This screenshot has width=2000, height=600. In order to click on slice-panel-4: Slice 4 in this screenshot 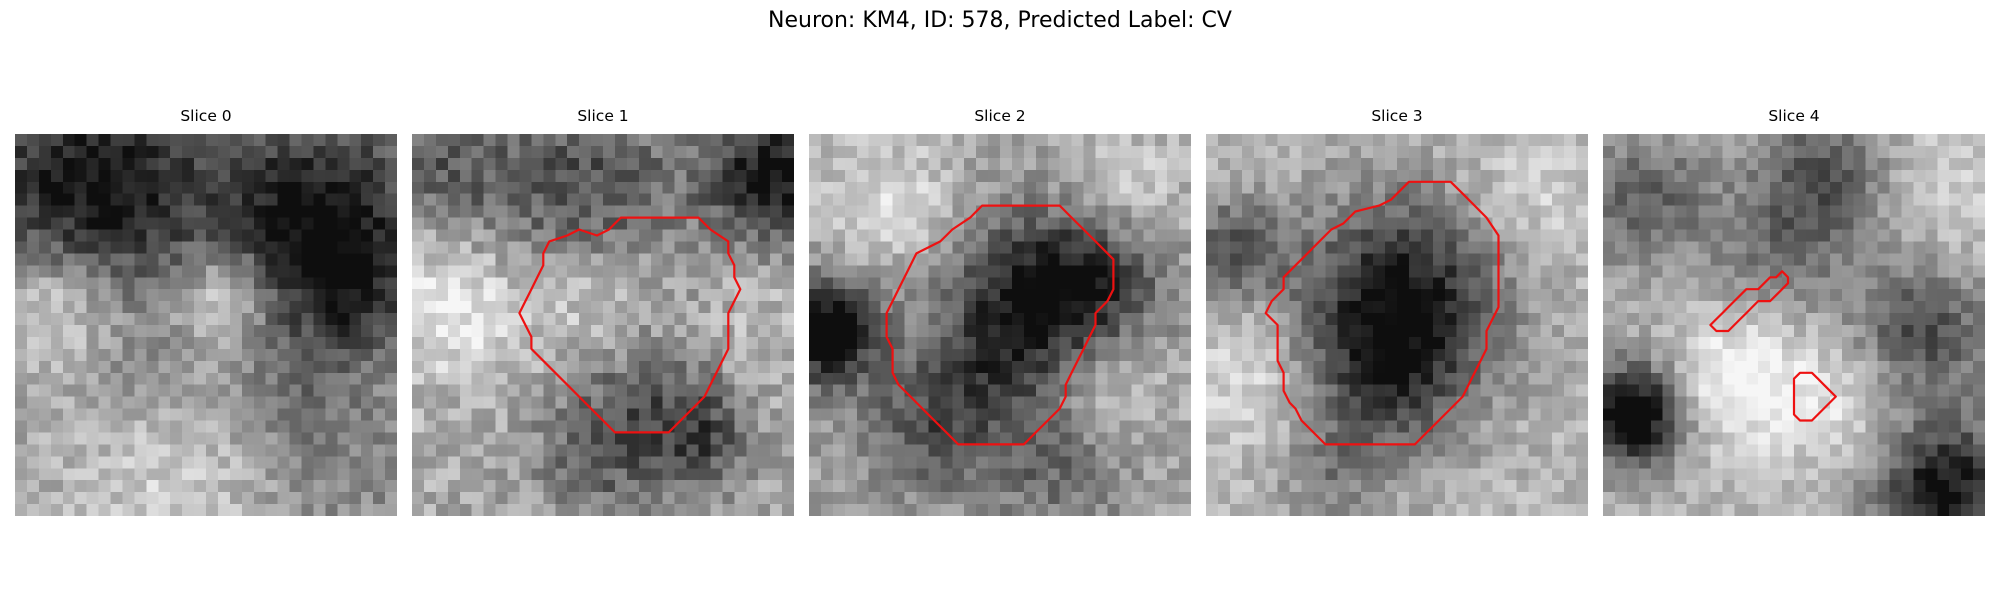, I will do `click(1794, 310)`.